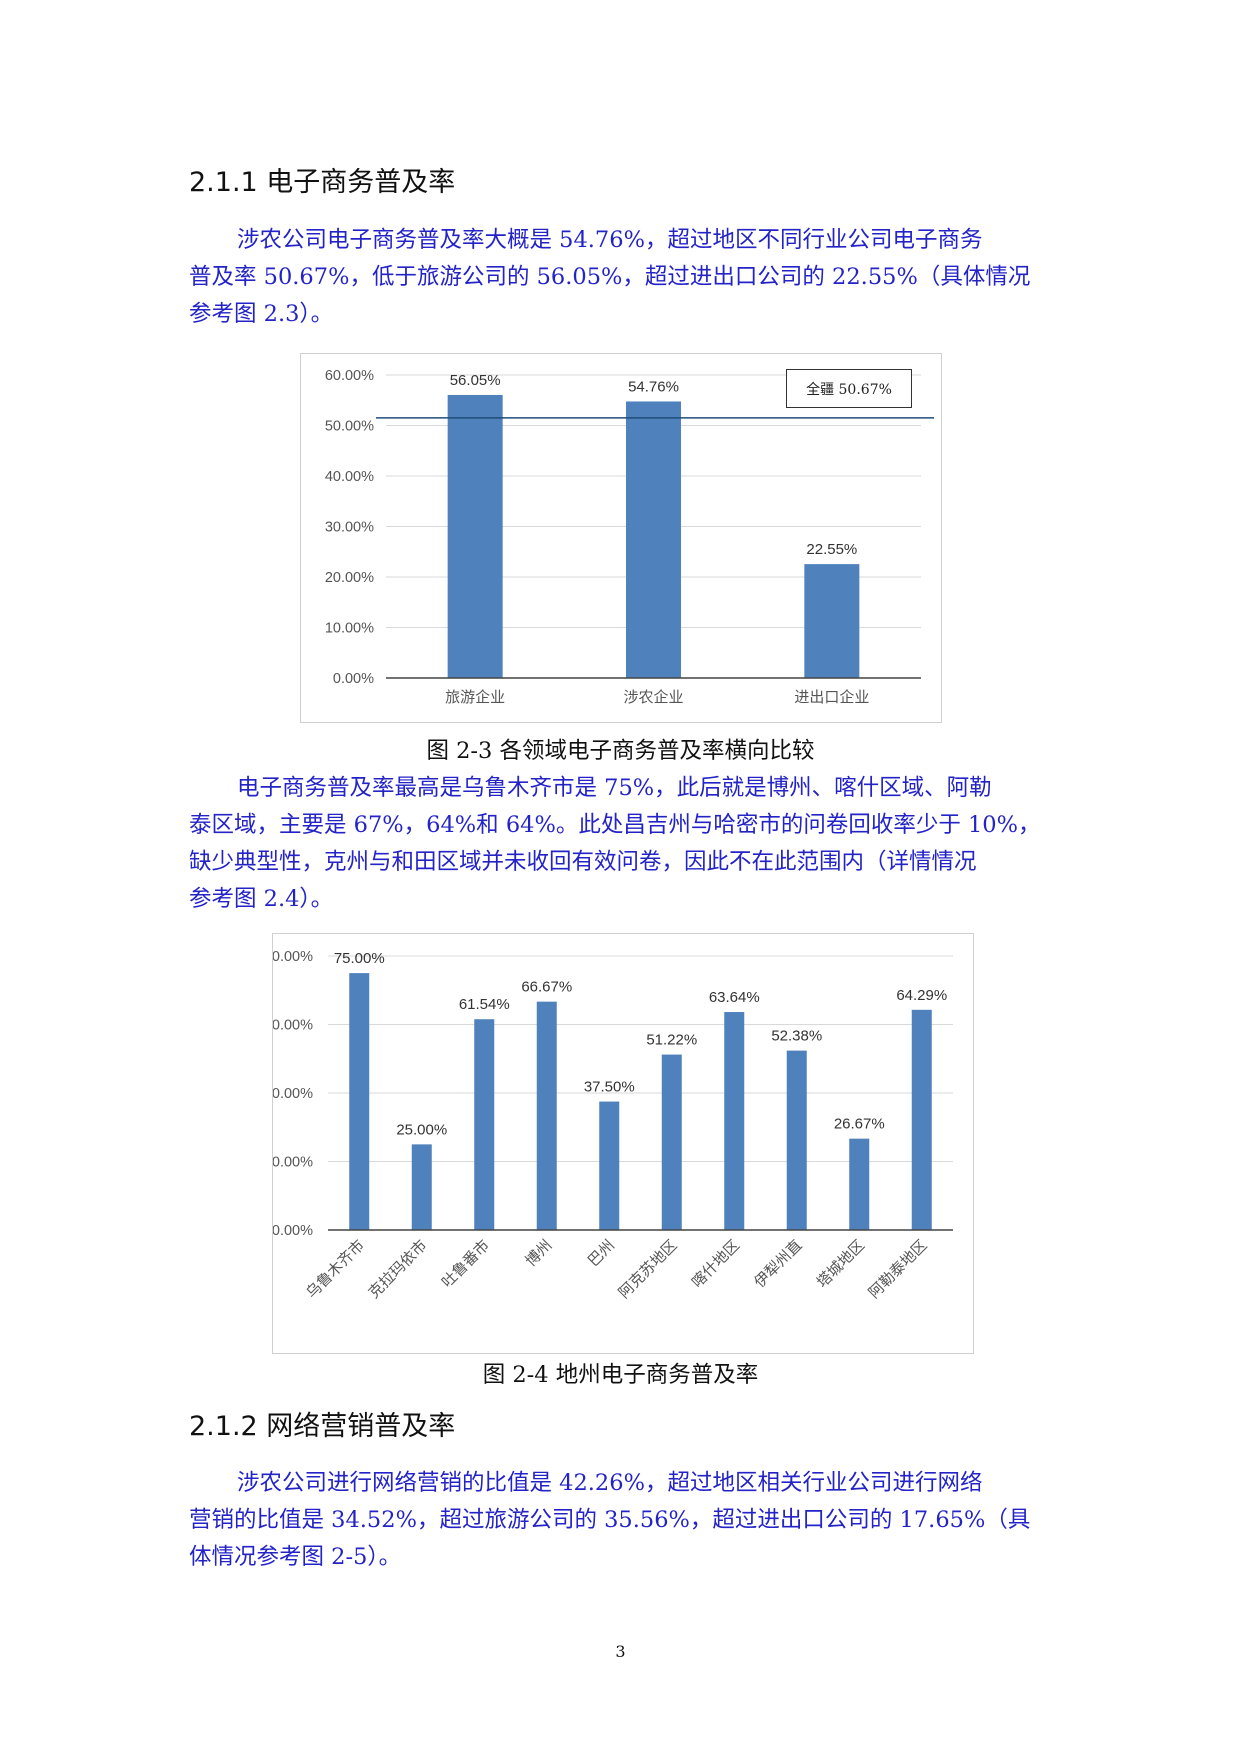 Image resolution: width=1241 pixels, height=1754 pixels. Describe the element at coordinates (653, 697) in the screenshot. I see `category-label: 涉农企业` at that location.